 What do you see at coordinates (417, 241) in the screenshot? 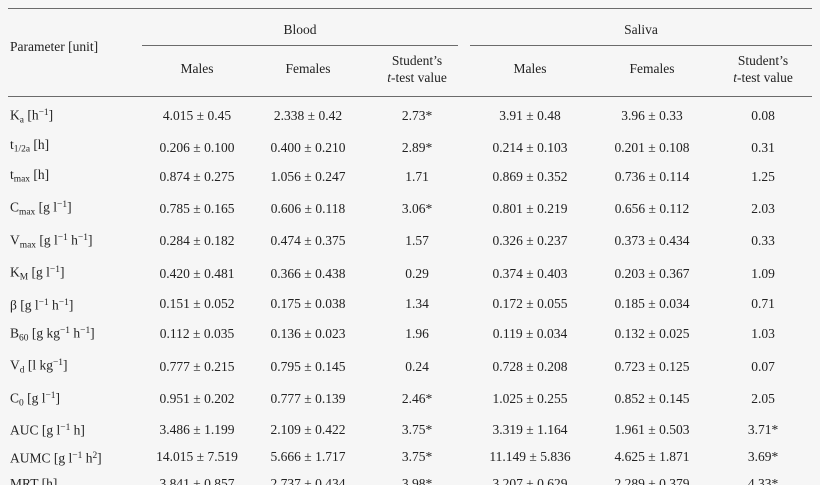
I see `blood-ttest-value: 1.57` at bounding box center [417, 241].